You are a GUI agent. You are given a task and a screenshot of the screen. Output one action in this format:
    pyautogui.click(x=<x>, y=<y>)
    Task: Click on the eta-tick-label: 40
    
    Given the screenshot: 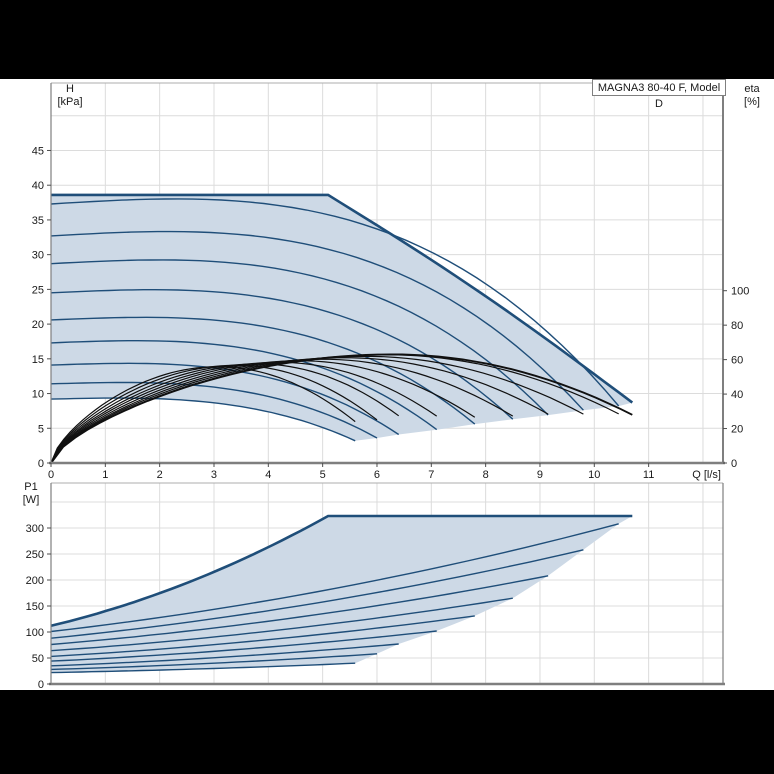 What is the action you would take?
    pyautogui.click(x=737, y=395)
    